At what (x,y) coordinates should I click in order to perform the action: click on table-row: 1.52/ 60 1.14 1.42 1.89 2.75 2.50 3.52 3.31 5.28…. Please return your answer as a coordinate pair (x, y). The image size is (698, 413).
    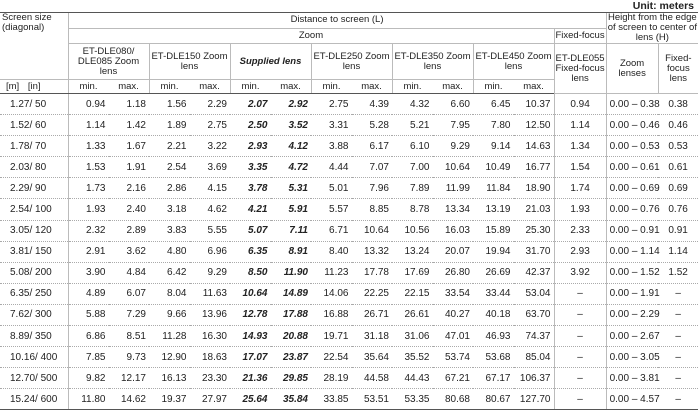
    Looking at the image, I should click on (349, 125).